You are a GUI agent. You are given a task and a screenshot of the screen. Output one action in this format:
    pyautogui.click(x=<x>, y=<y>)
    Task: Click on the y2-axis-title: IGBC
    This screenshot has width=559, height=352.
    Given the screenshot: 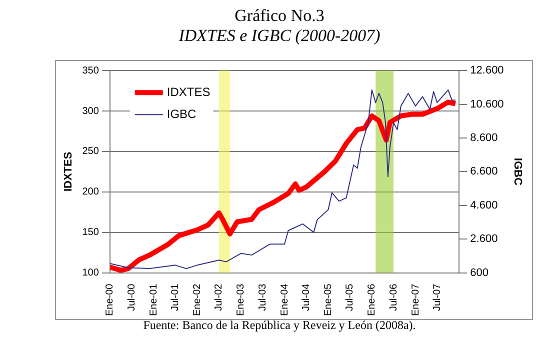 What is the action you would take?
    pyautogui.click(x=517, y=172)
    